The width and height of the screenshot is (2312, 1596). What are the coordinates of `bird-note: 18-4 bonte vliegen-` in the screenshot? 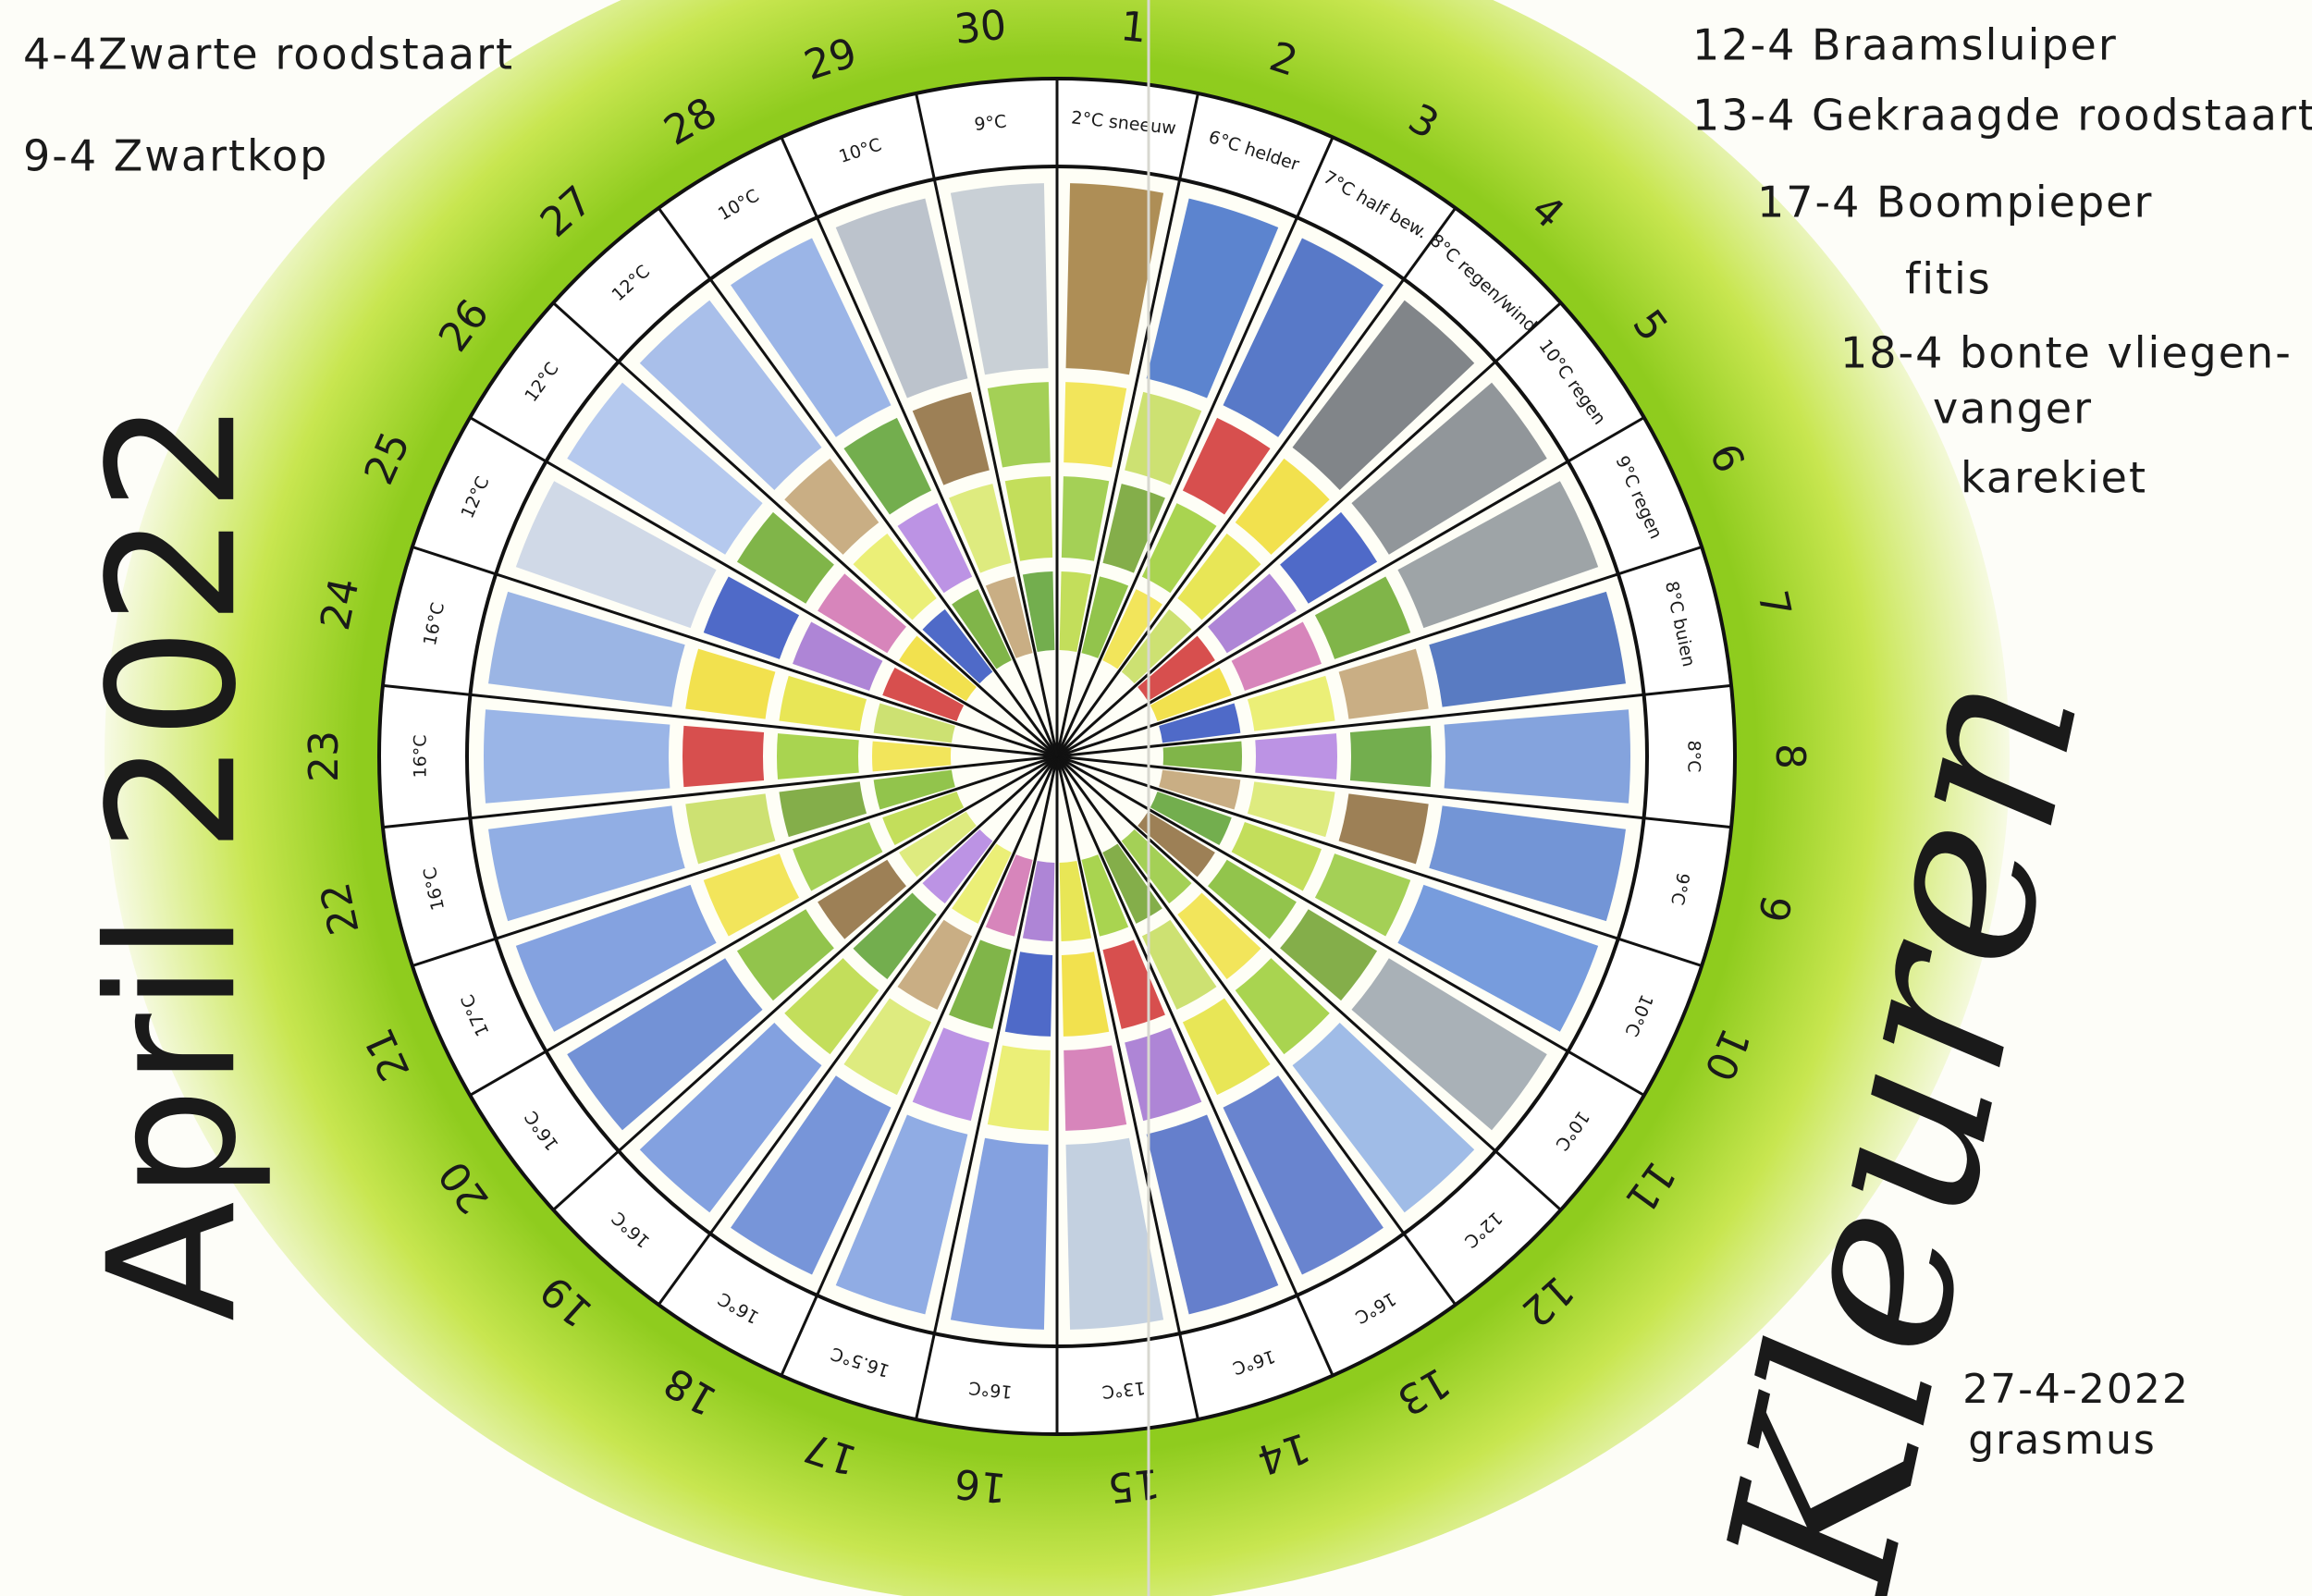 It's located at (2066, 353).